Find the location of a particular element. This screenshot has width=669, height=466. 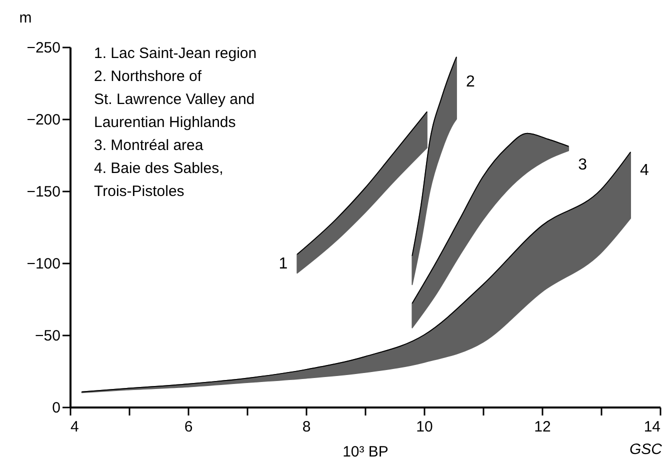

annotation: 4. Baie des Sables, is located at coordinates (159, 168).